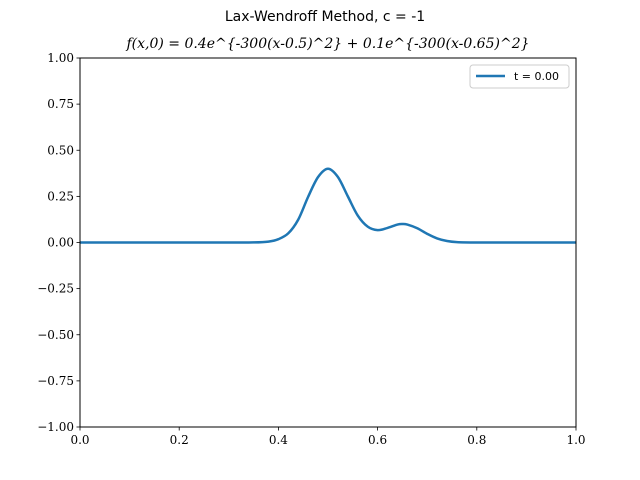 This screenshot has width=640, height=480. I want to click on y-tick-label: 0.50, so click(60, 150).